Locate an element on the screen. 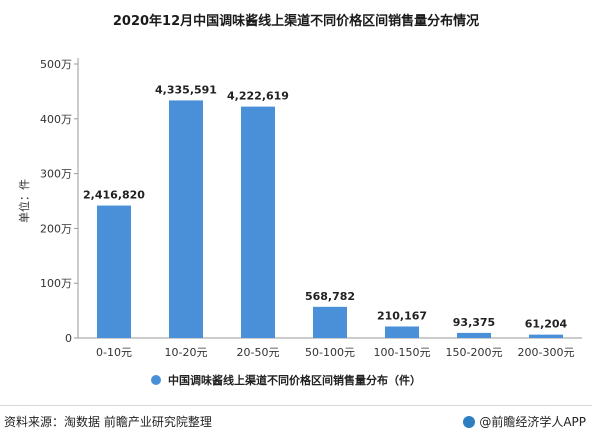 This screenshot has width=592, height=443. y-tick-label: 200万 is located at coordinates (56, 228).